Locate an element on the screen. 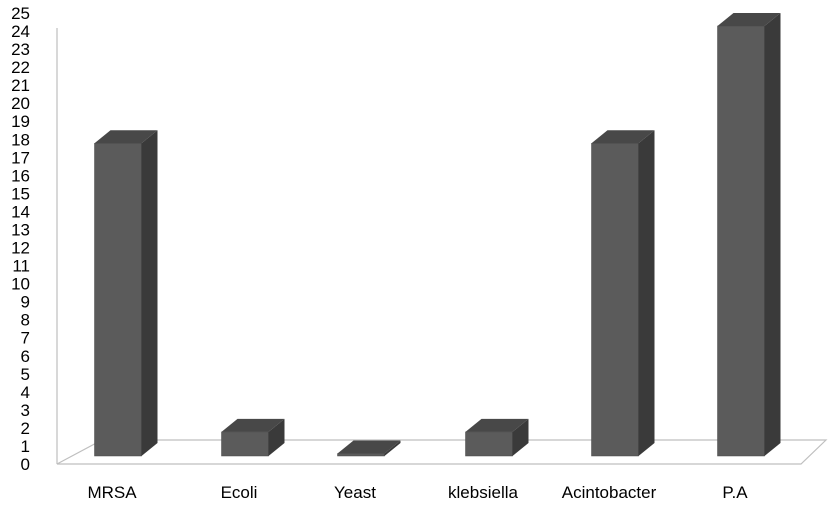  y-tick-label: 24 is located at coordinates (20, 31).